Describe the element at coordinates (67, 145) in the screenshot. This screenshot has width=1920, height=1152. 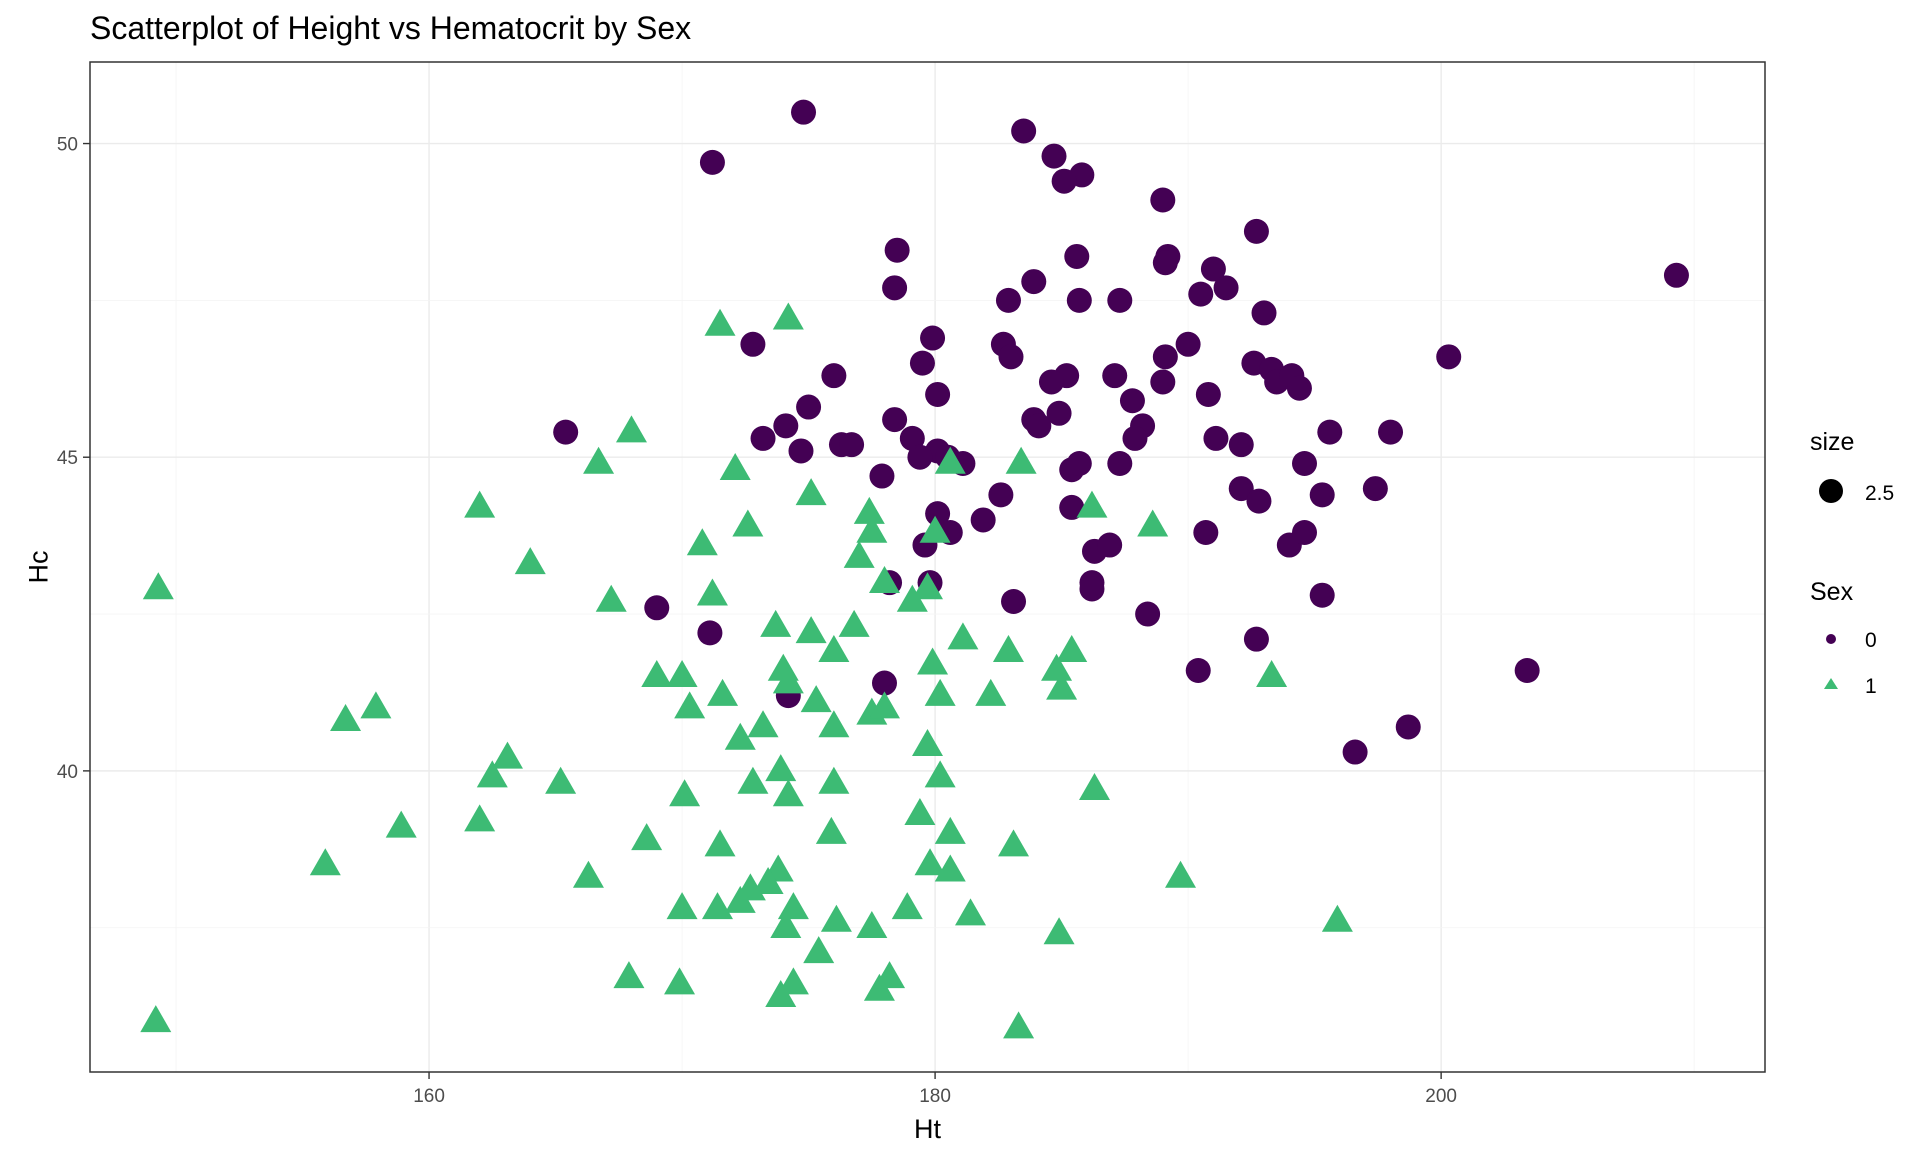
I see `y-tick-label: 50` at that location.